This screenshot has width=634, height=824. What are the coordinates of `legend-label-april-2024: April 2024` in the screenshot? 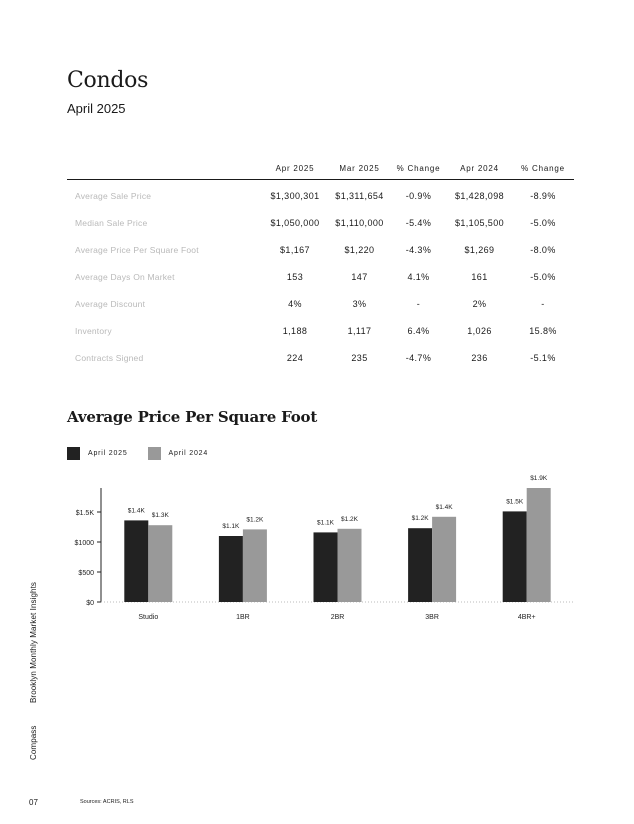 It's located at (188, 453).